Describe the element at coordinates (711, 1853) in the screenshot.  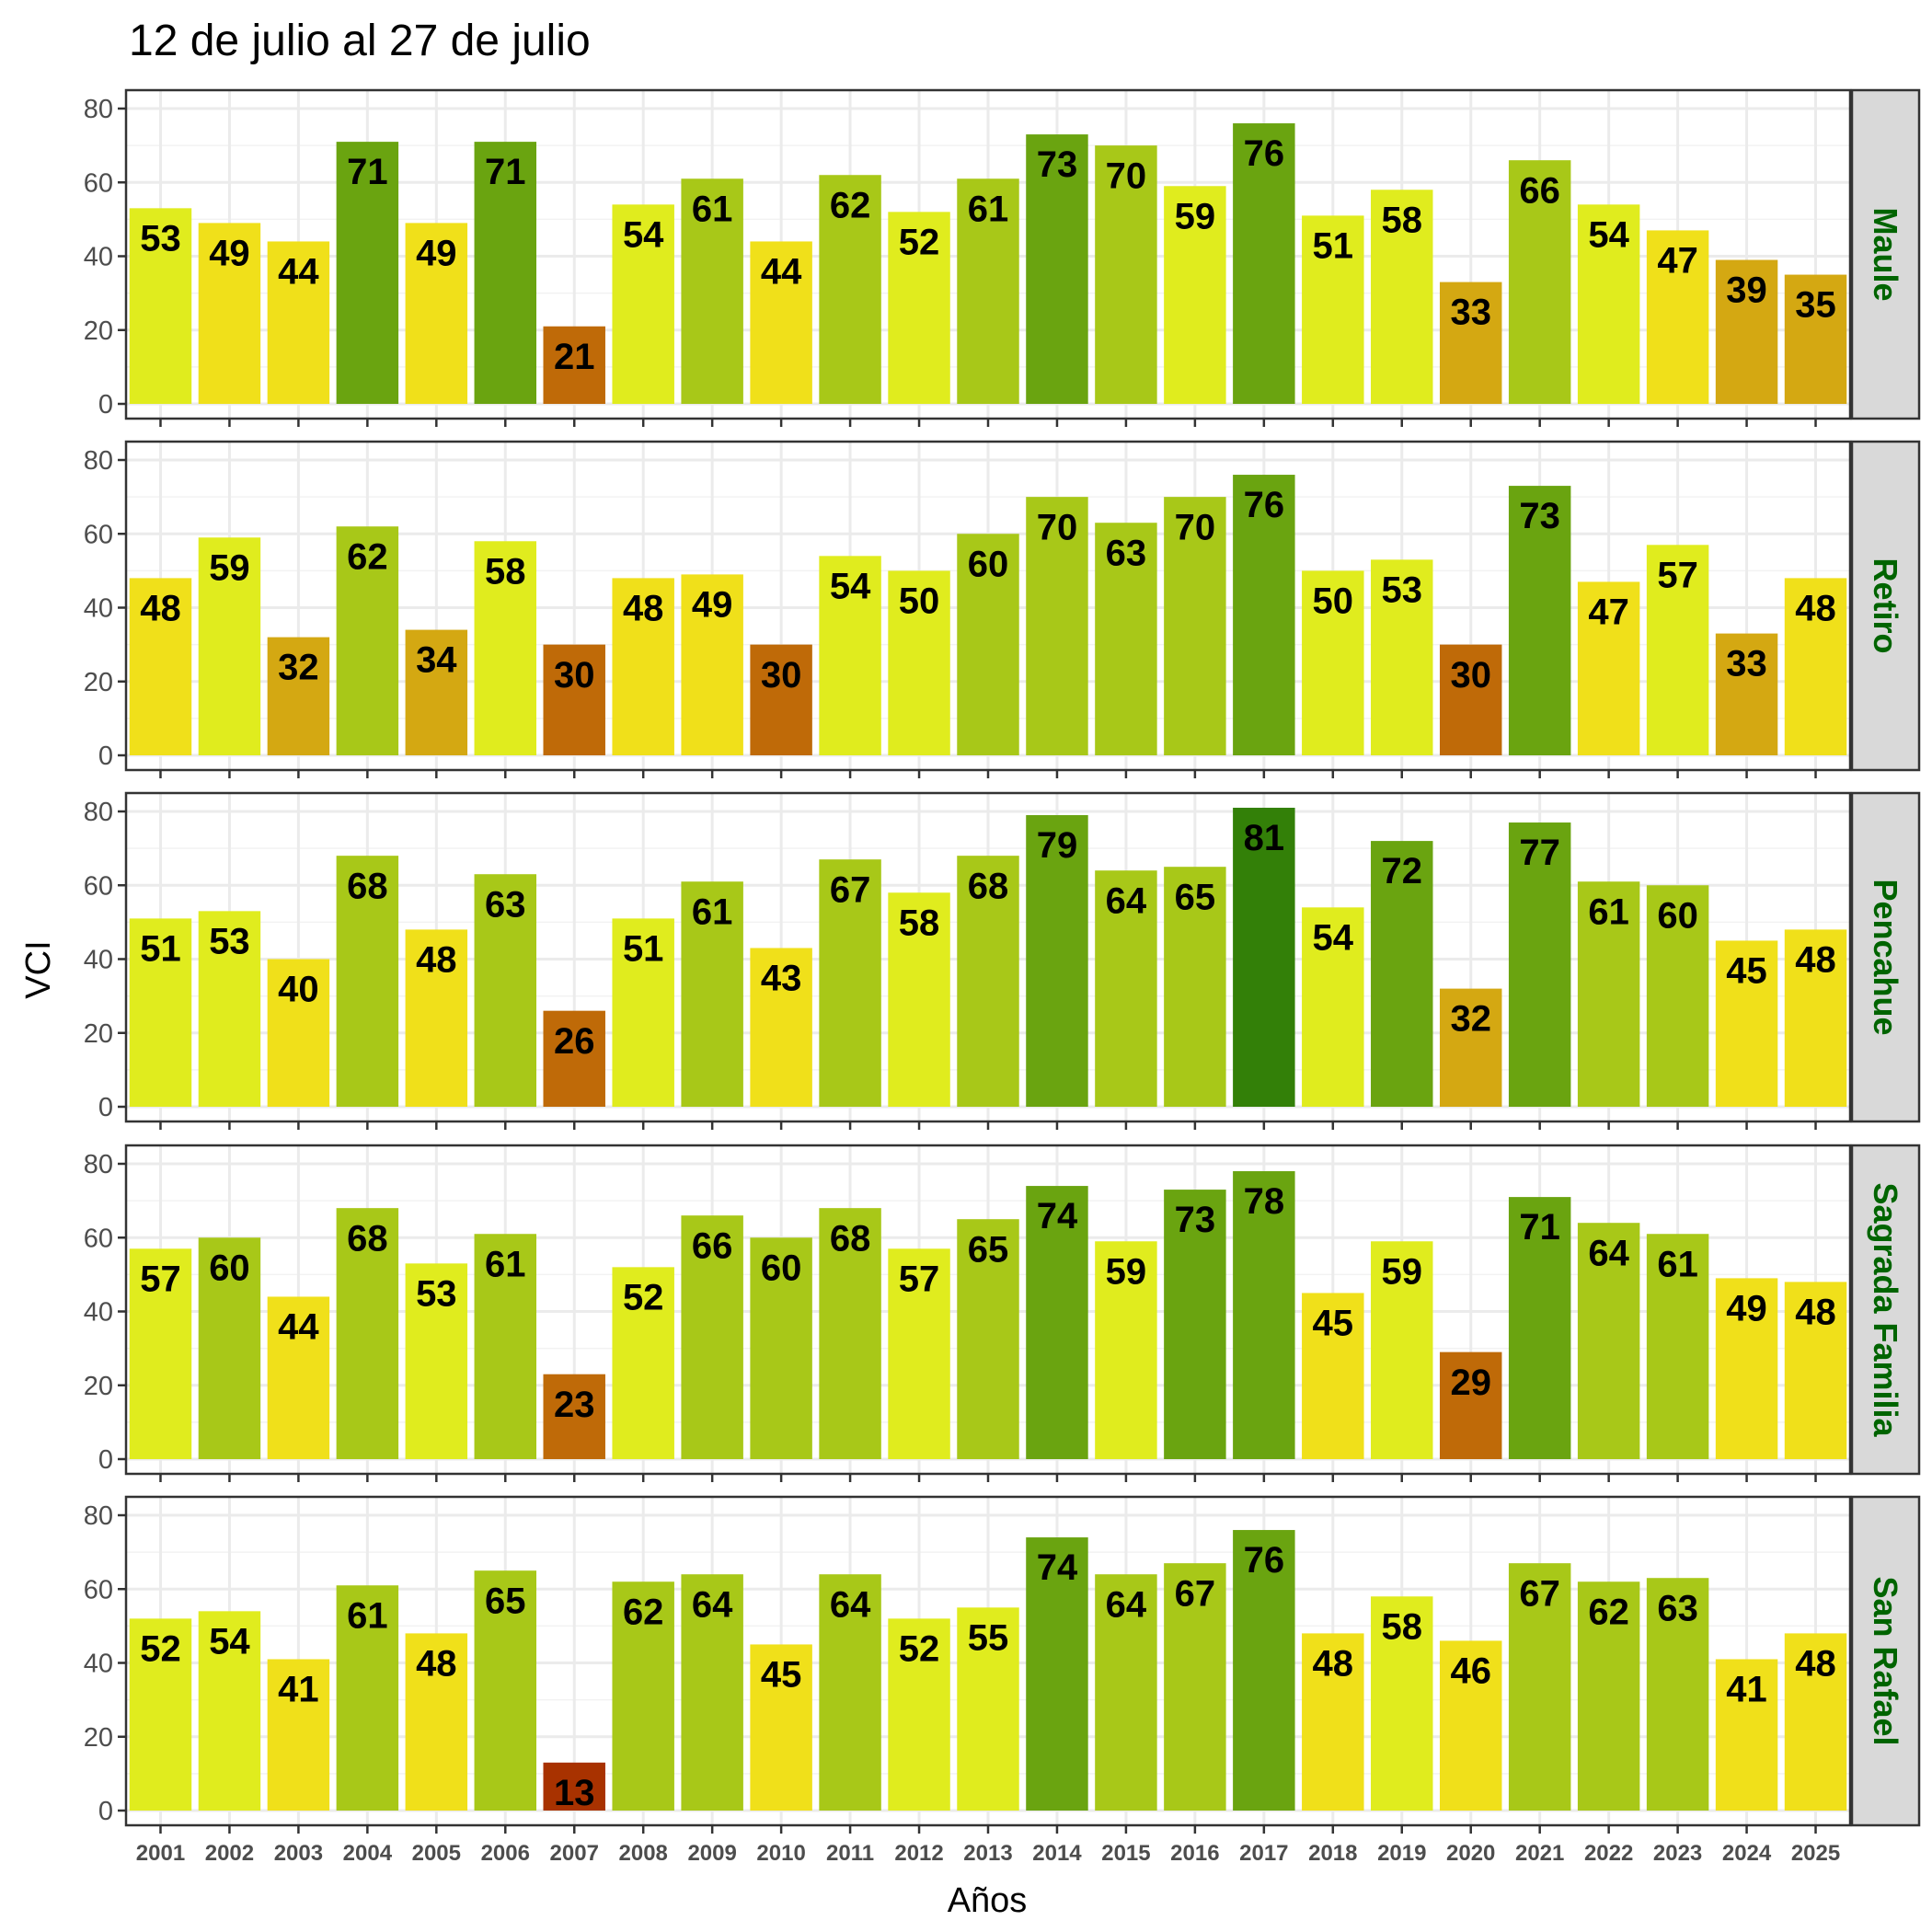
I see `x-tick-label: 2009` at that location.